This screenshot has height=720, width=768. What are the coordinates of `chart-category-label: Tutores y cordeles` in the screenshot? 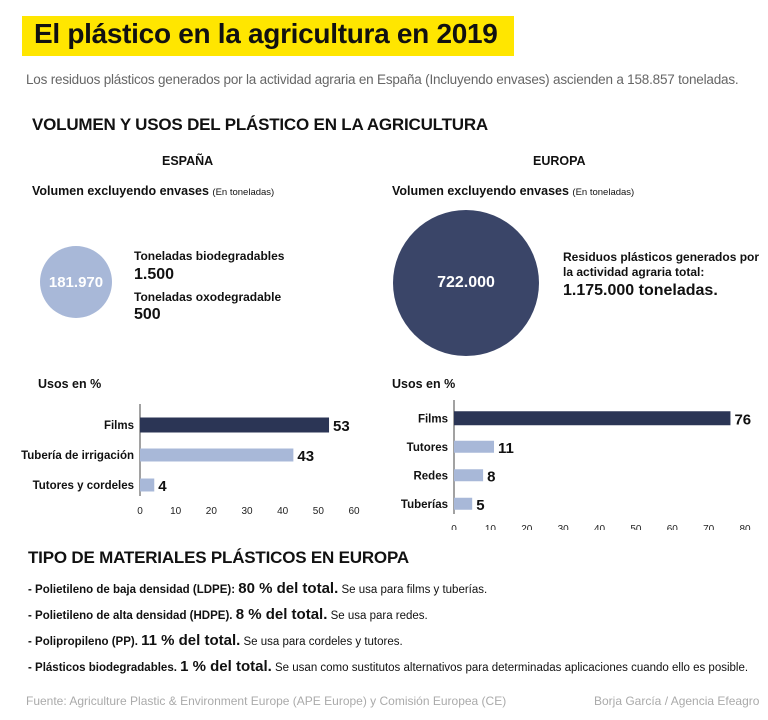 It's located at (83, 486).